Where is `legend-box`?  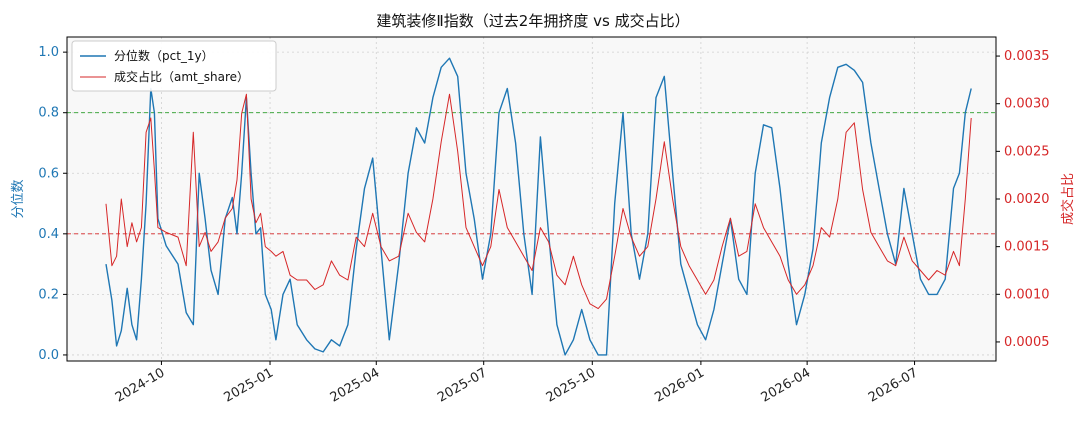
legend-box is located at coordinates (174, 66).